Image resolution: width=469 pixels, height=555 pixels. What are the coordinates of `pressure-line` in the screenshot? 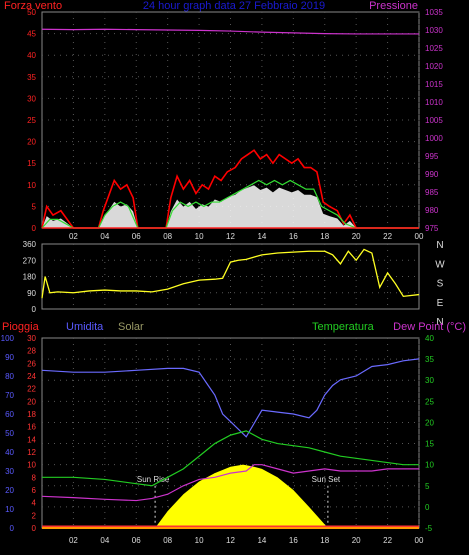 It's located at (230, 31).